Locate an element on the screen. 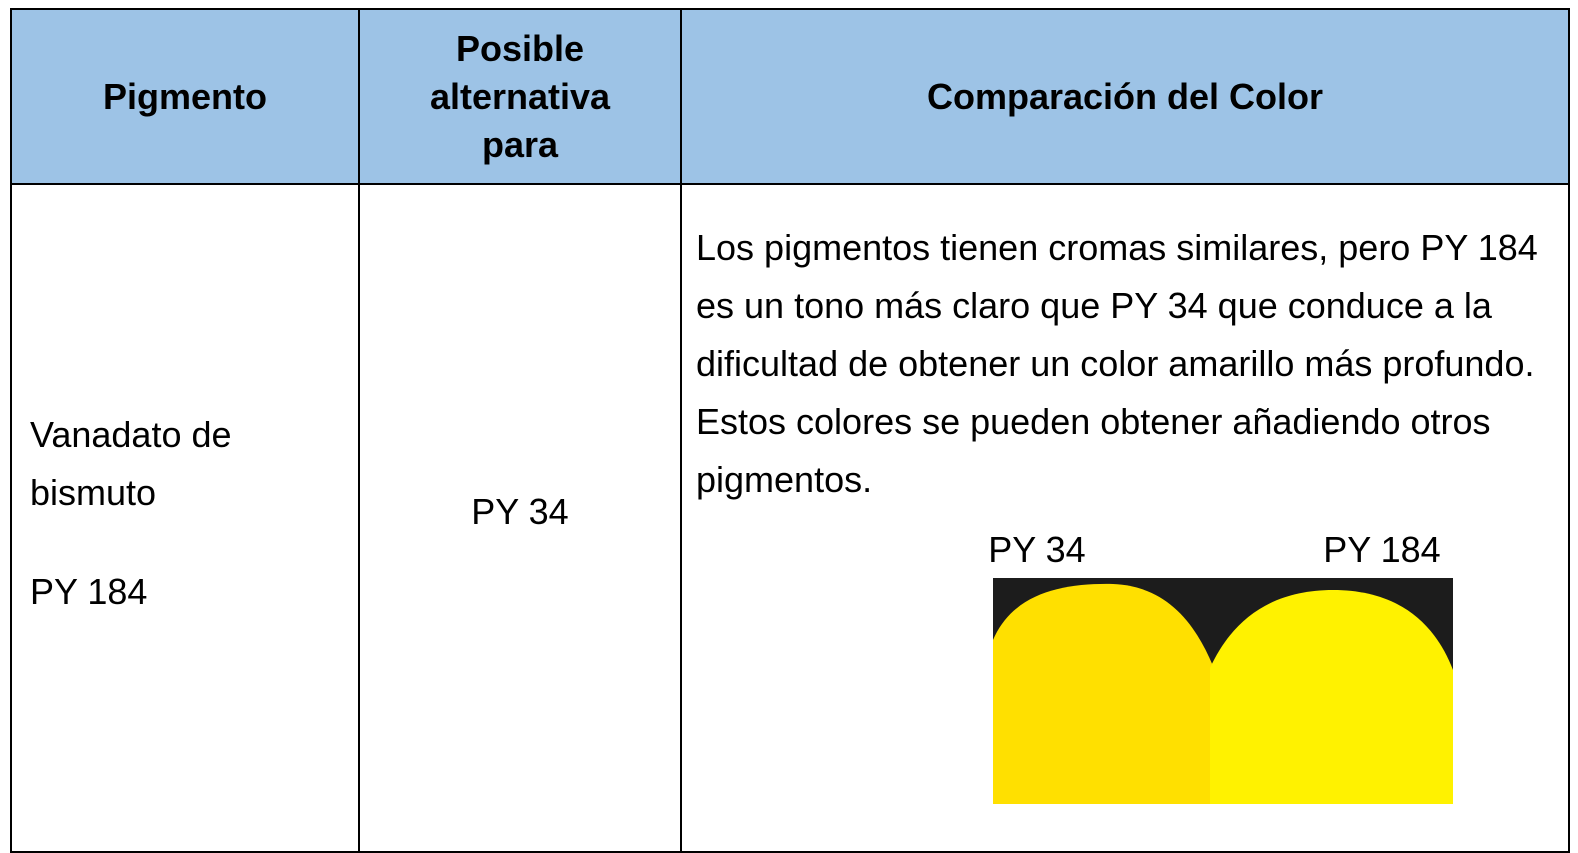 The height and width of the screenshot is (853, 1578). swatch-py34 is located at coordinates (1103, 693).